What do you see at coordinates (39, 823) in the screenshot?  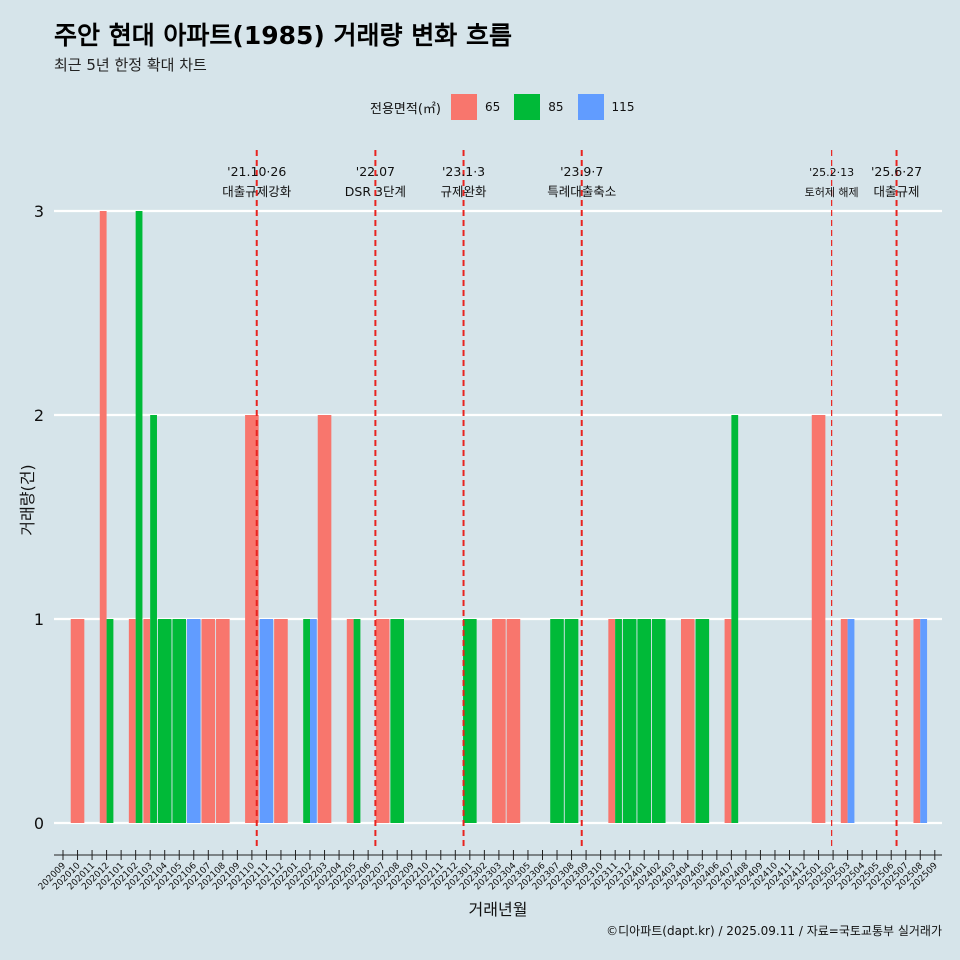 I see `y-tick-label: 0` at bounding box center [39, 823].